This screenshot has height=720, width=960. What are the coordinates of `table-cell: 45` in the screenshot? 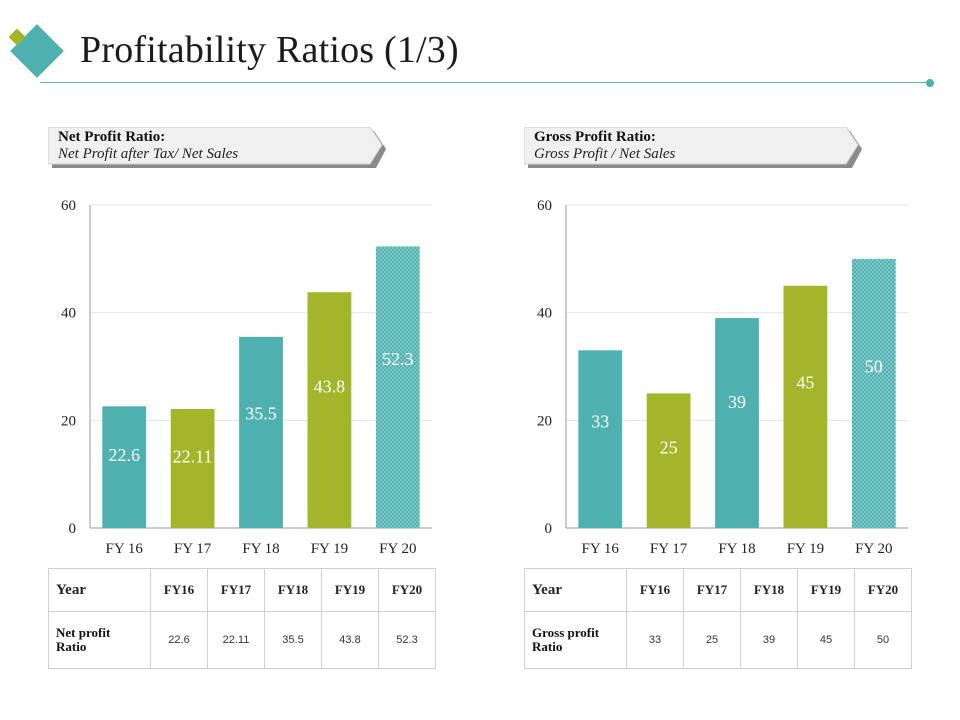 It's located at (826, 640).